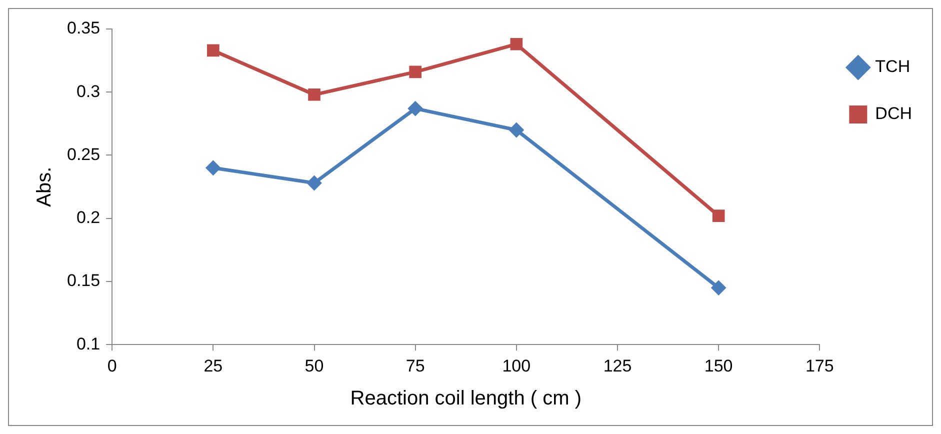 The image size is (941, 434). What do you see at coordinates (893, 114) in the screenshot?
I see `legend-label: DCH` at bounding box center [893, 114].